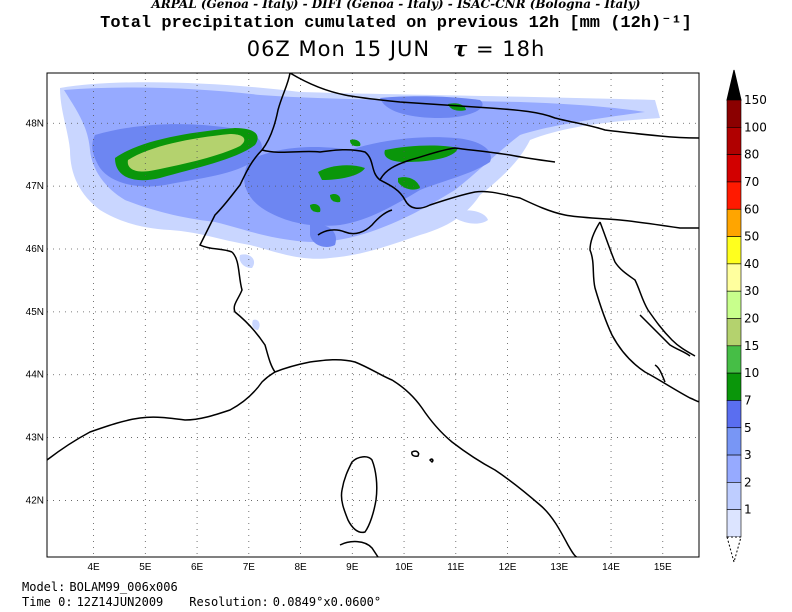 The image size is (792, 612). I want to click on tau-symbol: τ, so click(461, 48).